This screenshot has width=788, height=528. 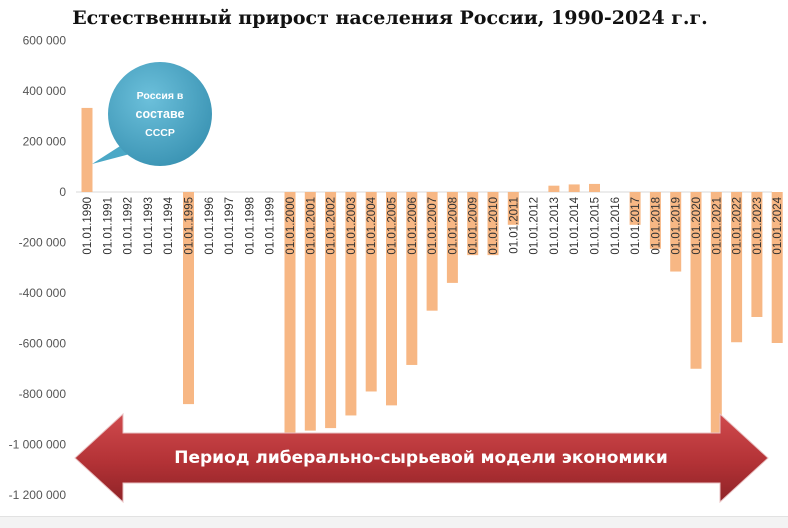 I want to click on x-tick-label: 01.01.2007, so click(x=433, y=226).